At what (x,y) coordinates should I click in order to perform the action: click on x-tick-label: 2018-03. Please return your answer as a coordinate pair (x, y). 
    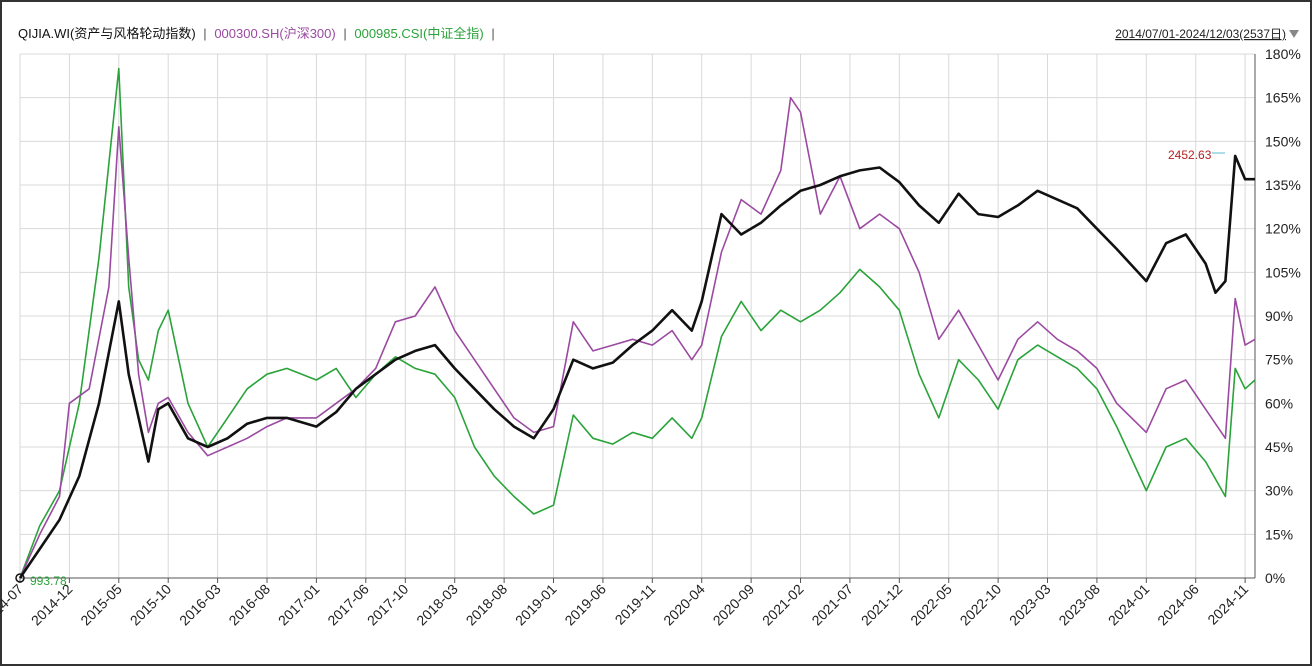
    Looking at the image, I should click on (437, 605).